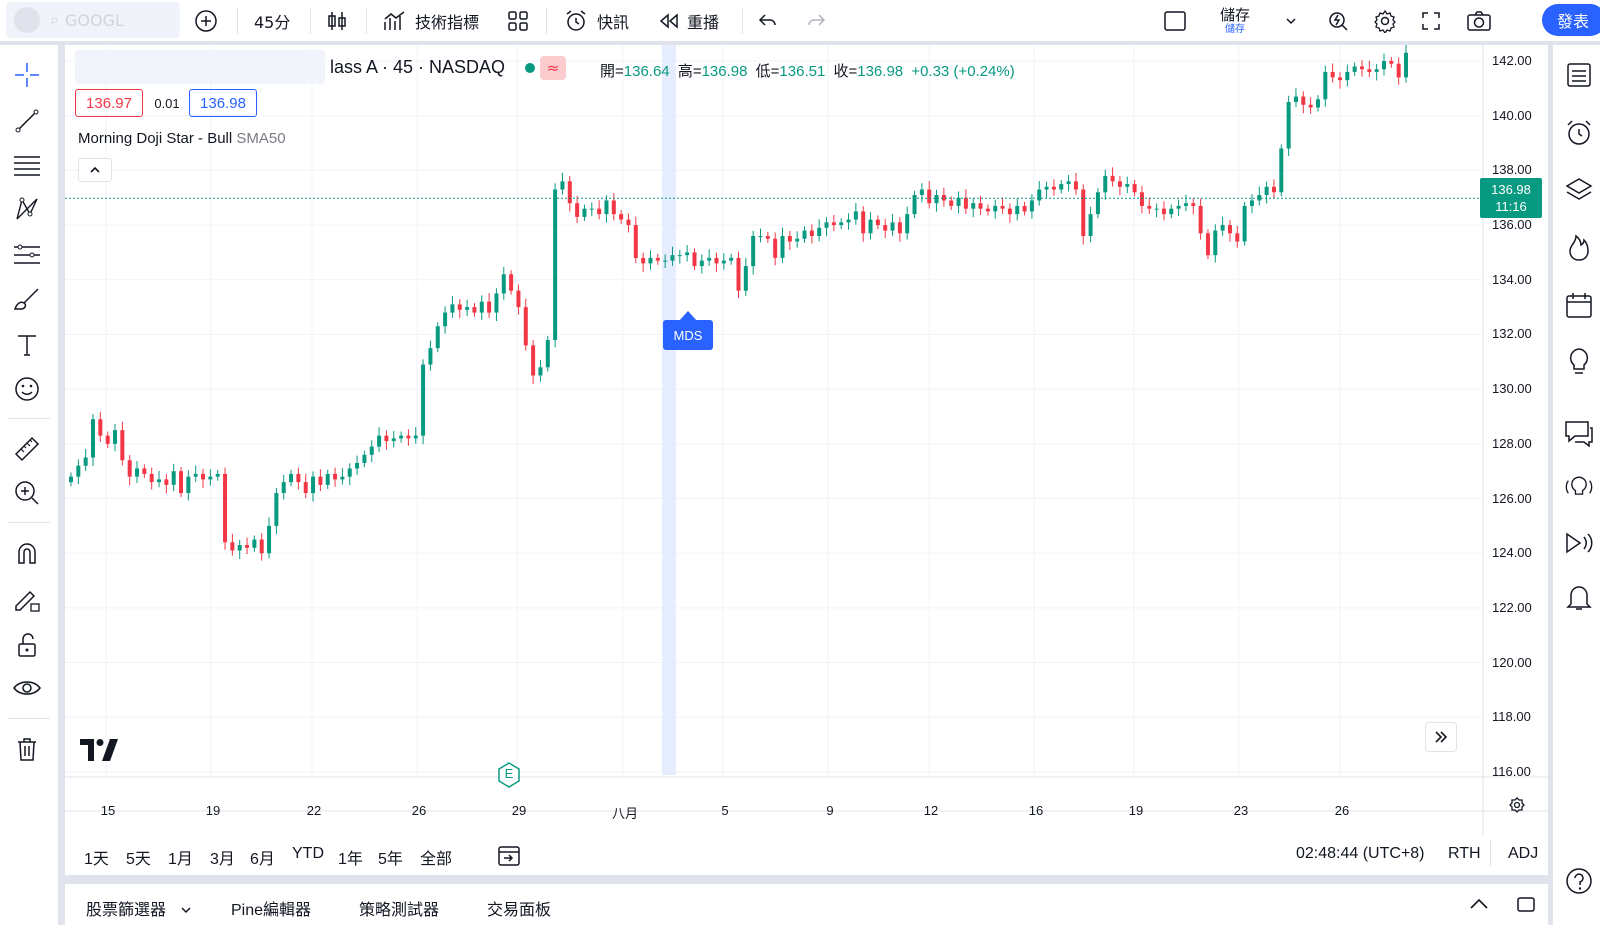  I want to click on date-range-bar, so click(806, 855).